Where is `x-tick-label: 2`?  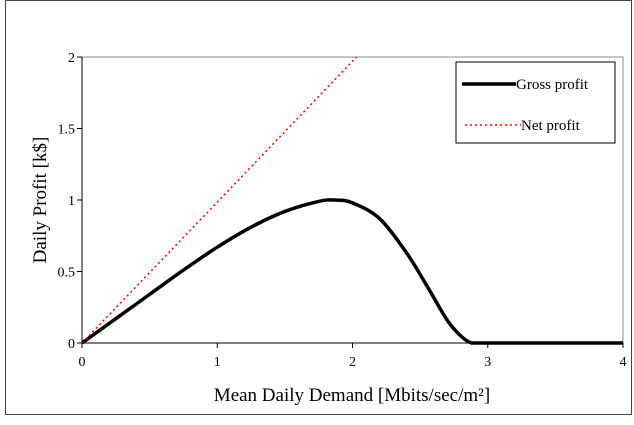
x-tick-label: 2 is located at coordinates (352, 362).